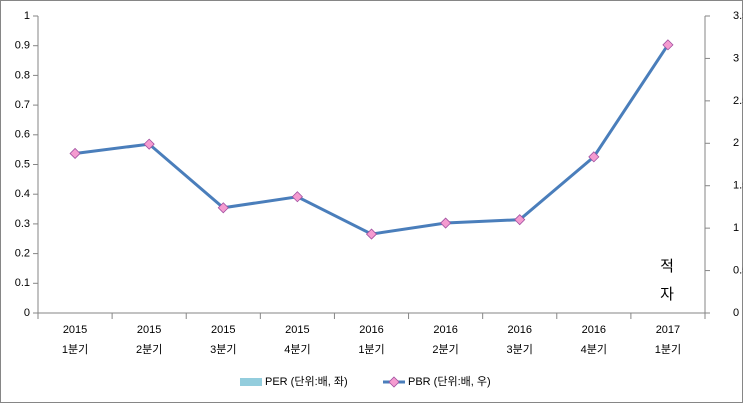 This screenshot has width=743, height=403. I want to click on y-tick-label: 0.1, so click(22, 283).